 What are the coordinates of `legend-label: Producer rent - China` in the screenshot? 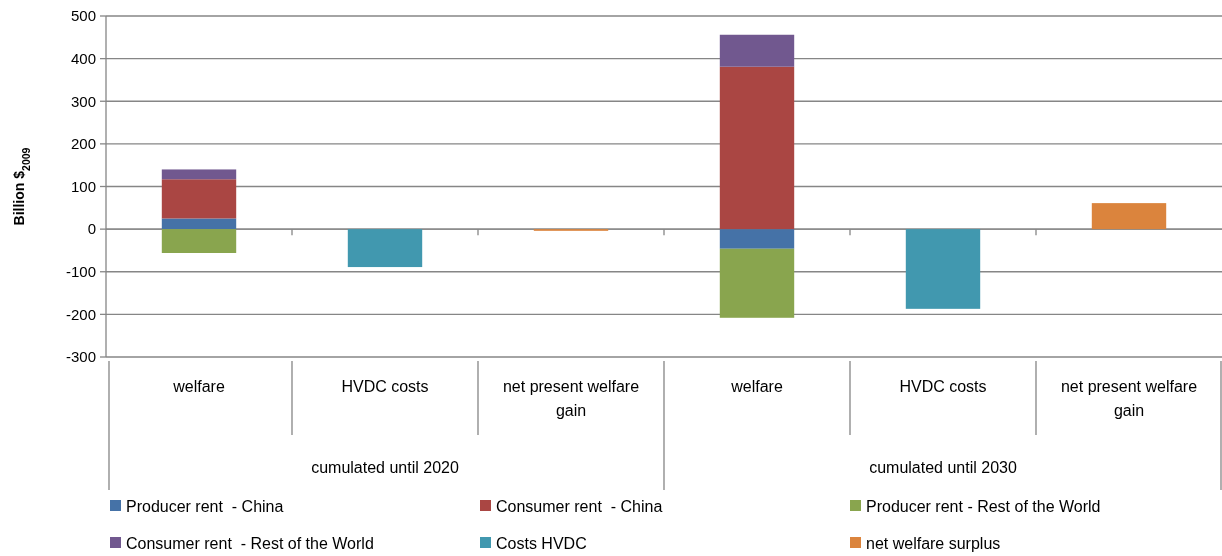 It's located at (205, 506).